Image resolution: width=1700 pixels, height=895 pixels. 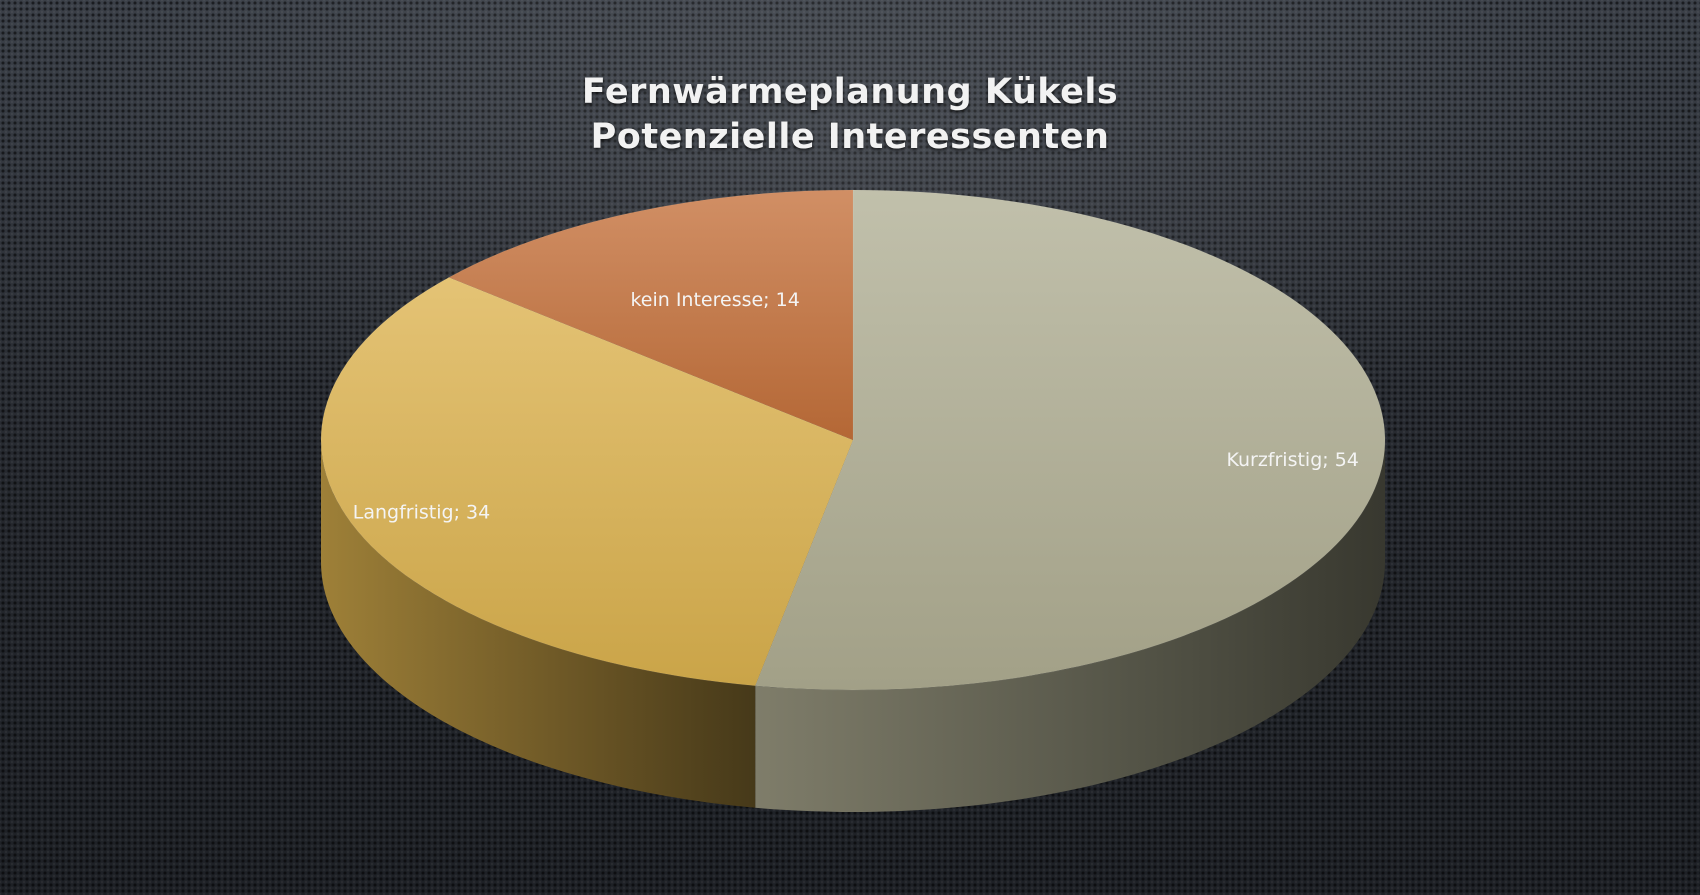 I want to click on pie-slice-langfristig, so click(x=587, y=481).